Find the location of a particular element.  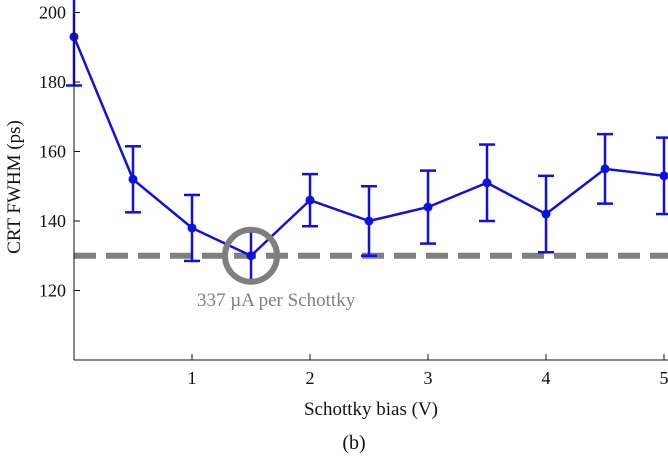

y-tick-label: 160 is located at coordinates (52, 152).